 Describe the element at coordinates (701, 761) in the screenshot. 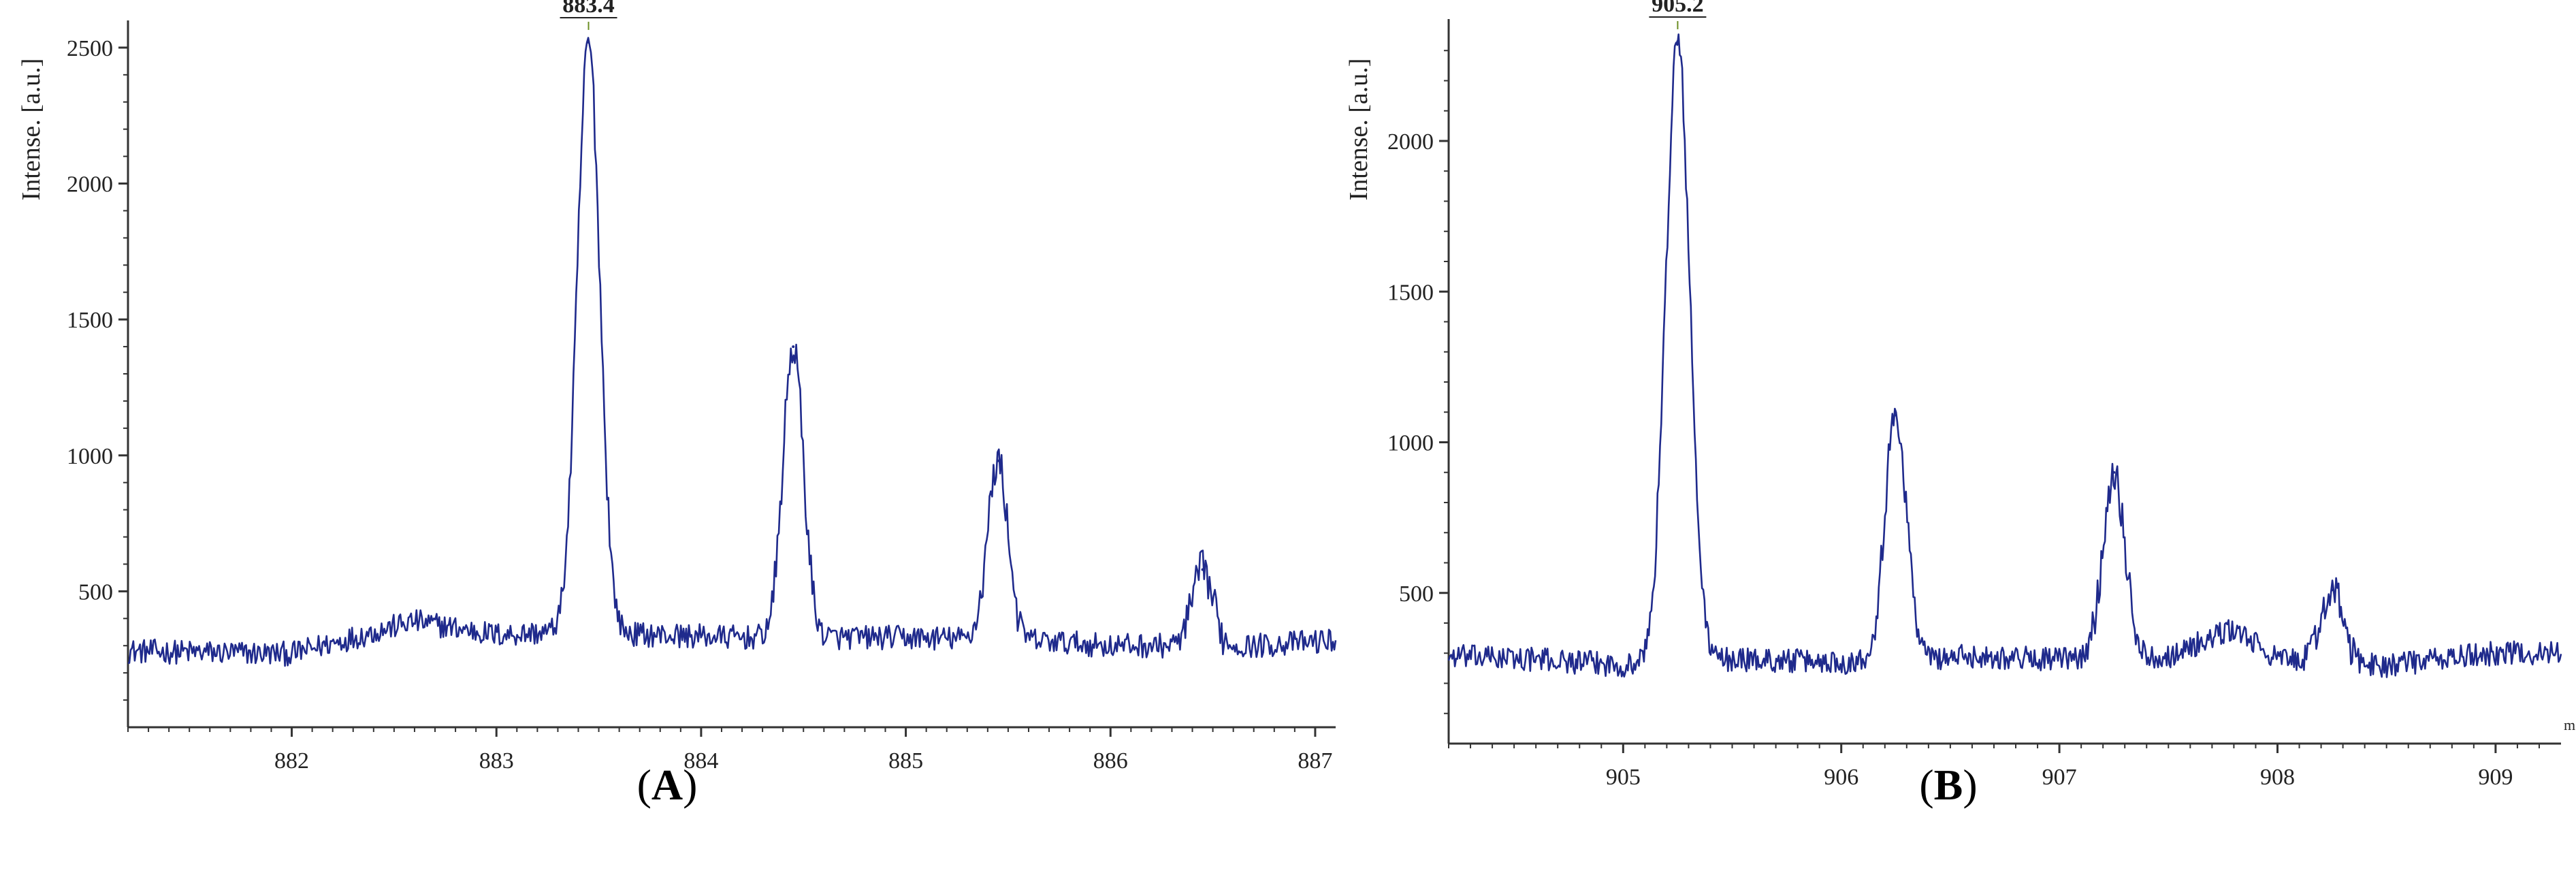

I see `x-tick-label: 884` at that location.